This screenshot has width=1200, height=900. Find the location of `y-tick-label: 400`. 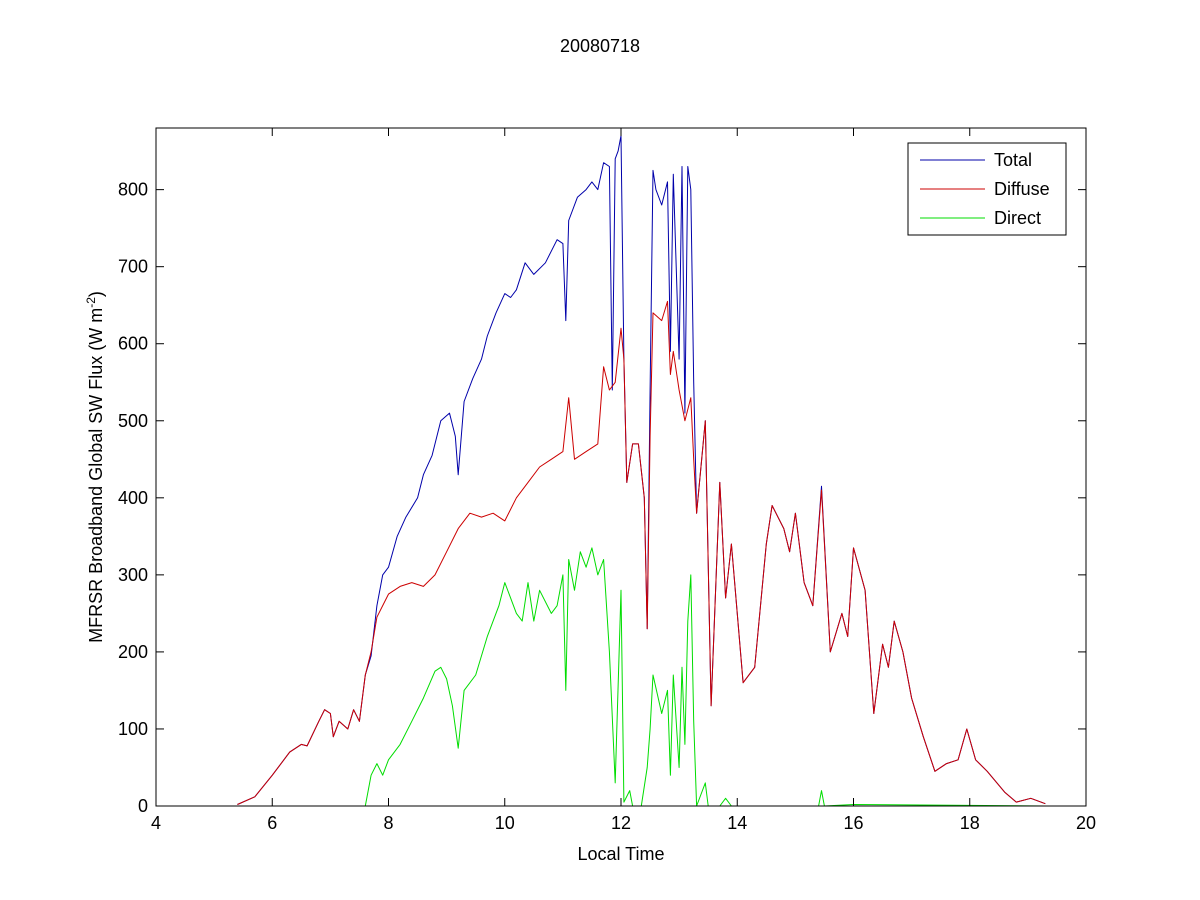

y-tick-label: 400 is located at coordinates (133, 498).